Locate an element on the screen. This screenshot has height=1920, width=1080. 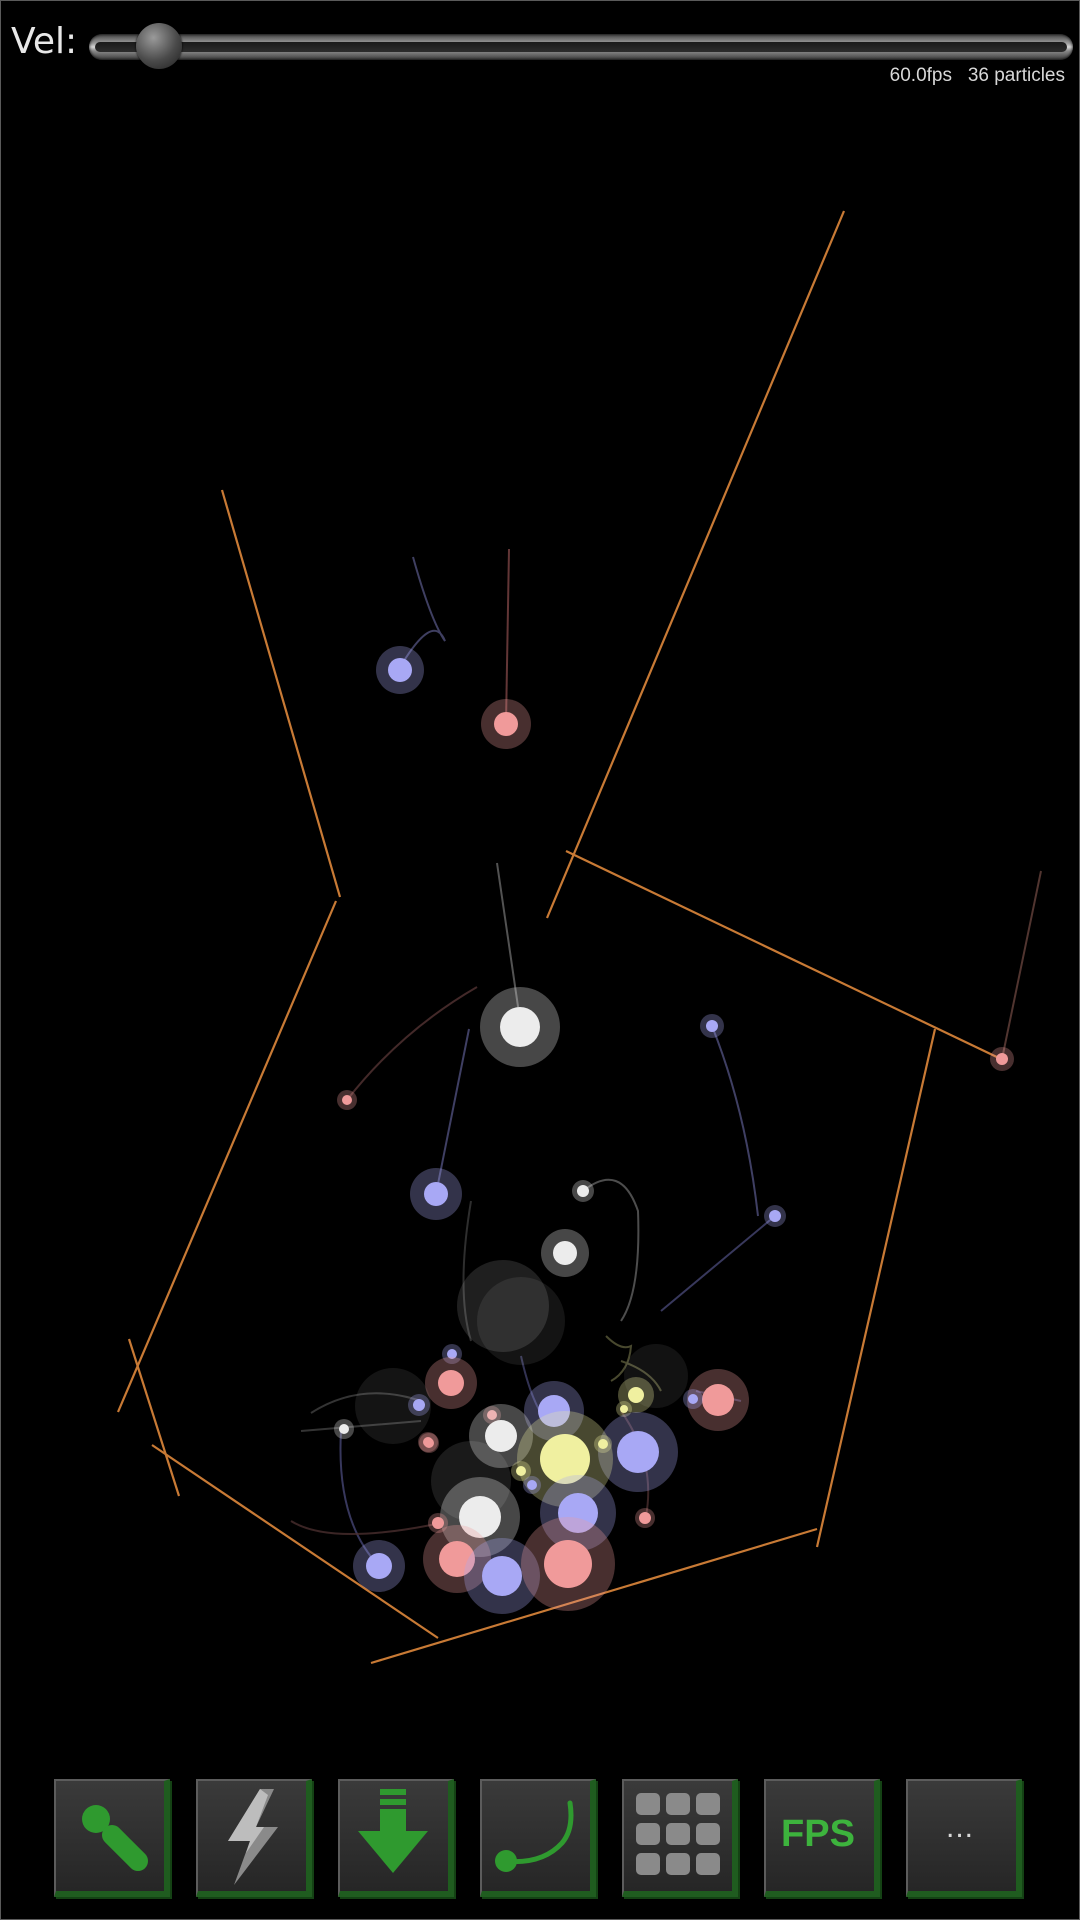
stats-readout: 60.0fps 36 particles is located at coordinates (977, 76).